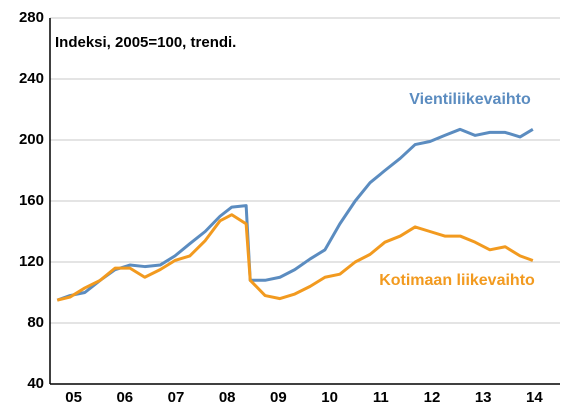 Image resolution: width=562 pixels, height=409 pixels. I want to click on x-tick-label: 08, so click(227, 397).